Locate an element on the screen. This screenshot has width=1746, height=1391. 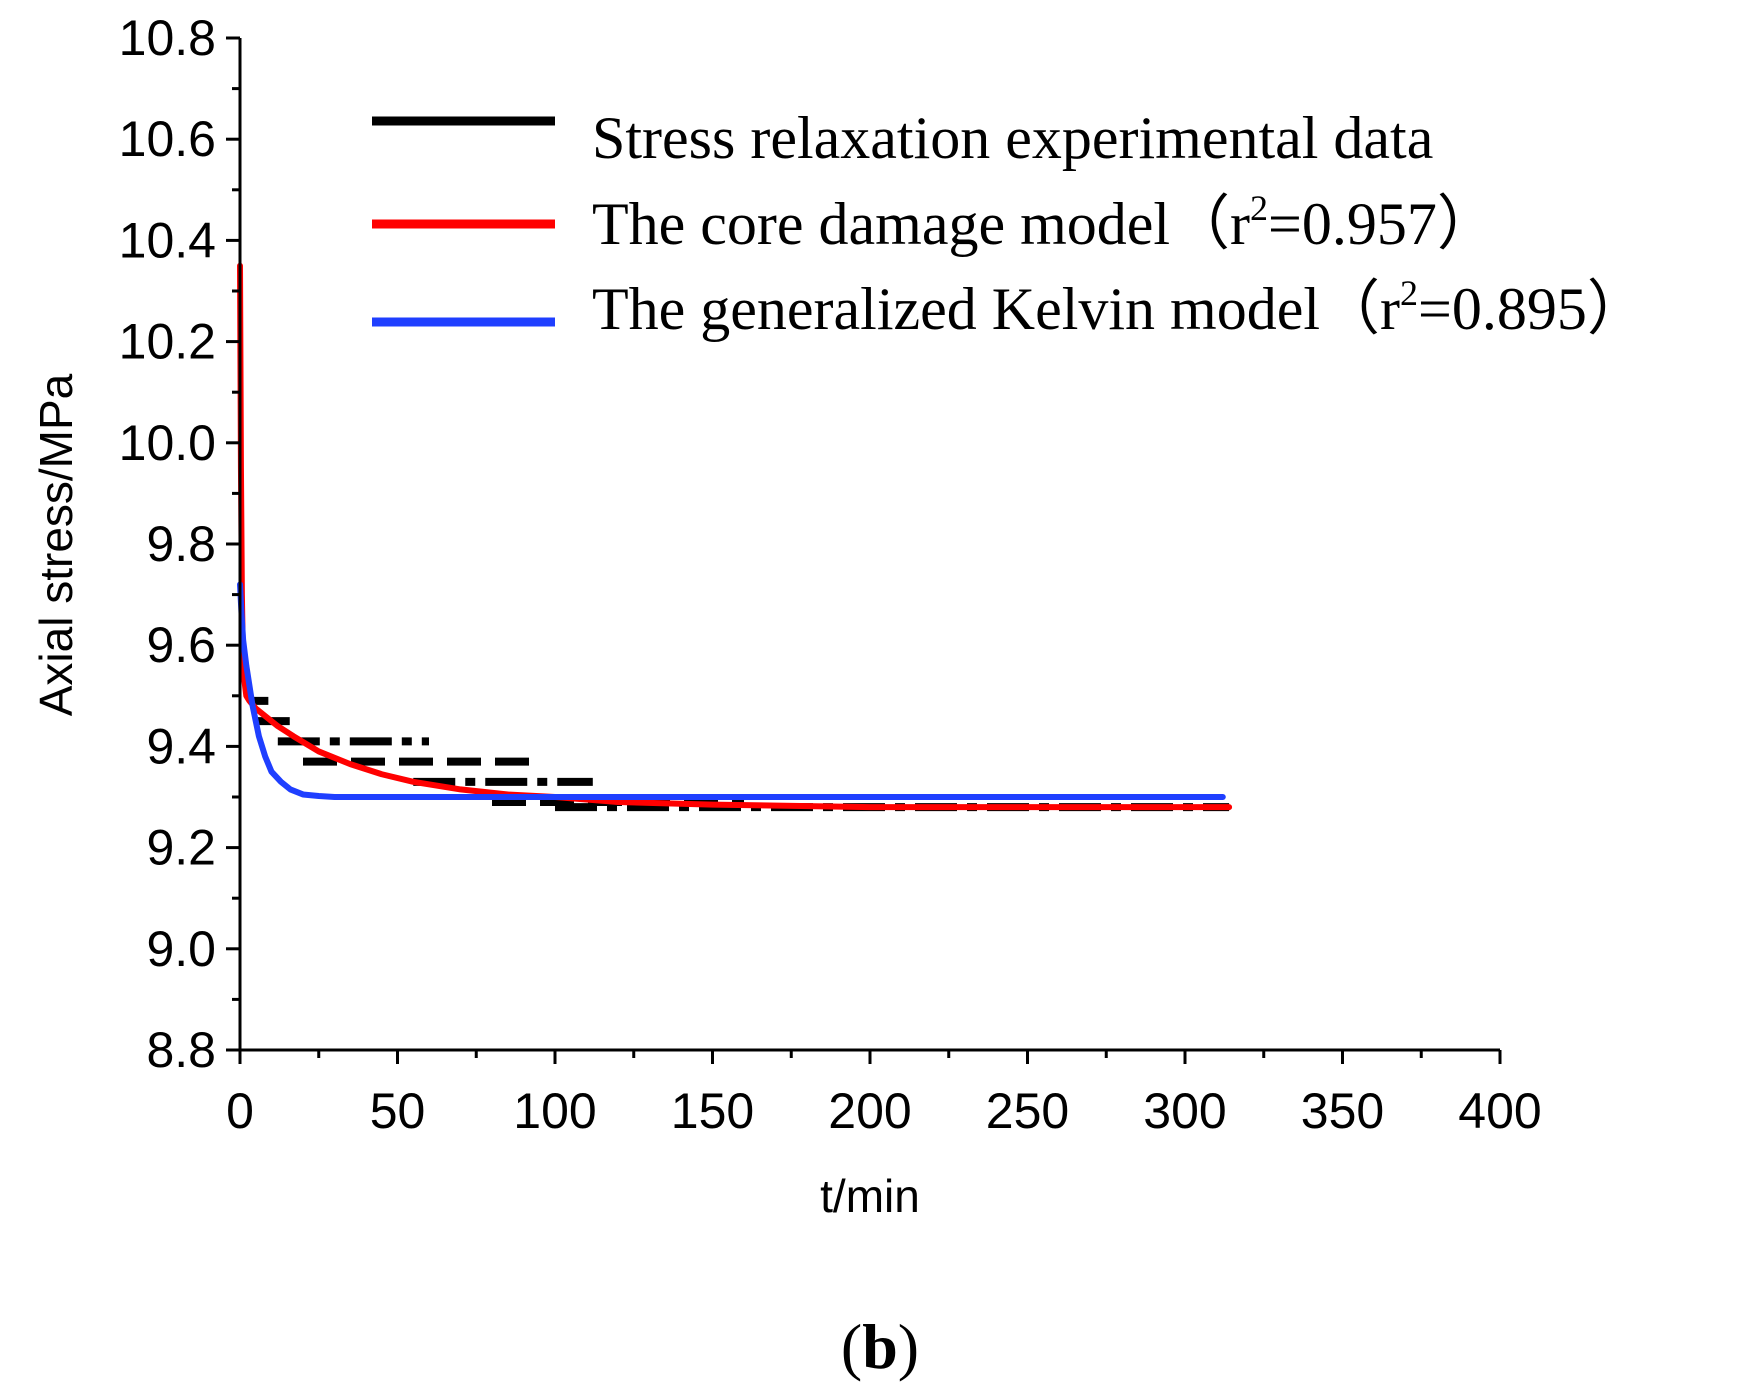
x-tick-label: 150 is located at coordinates (712, 1111).